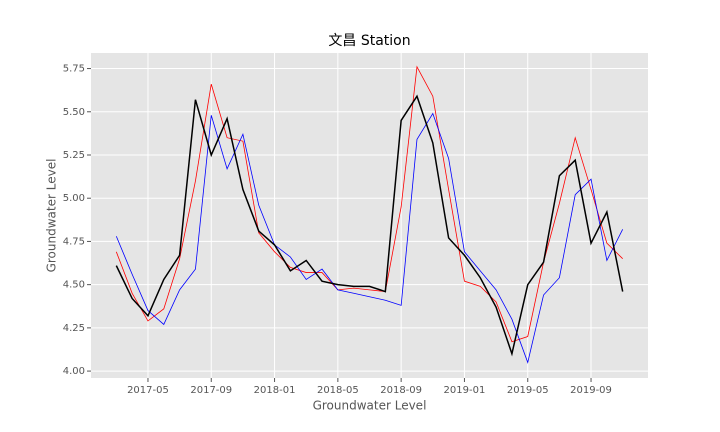  I want to click on x-tick-label: 2019-09, so click(591, 390).